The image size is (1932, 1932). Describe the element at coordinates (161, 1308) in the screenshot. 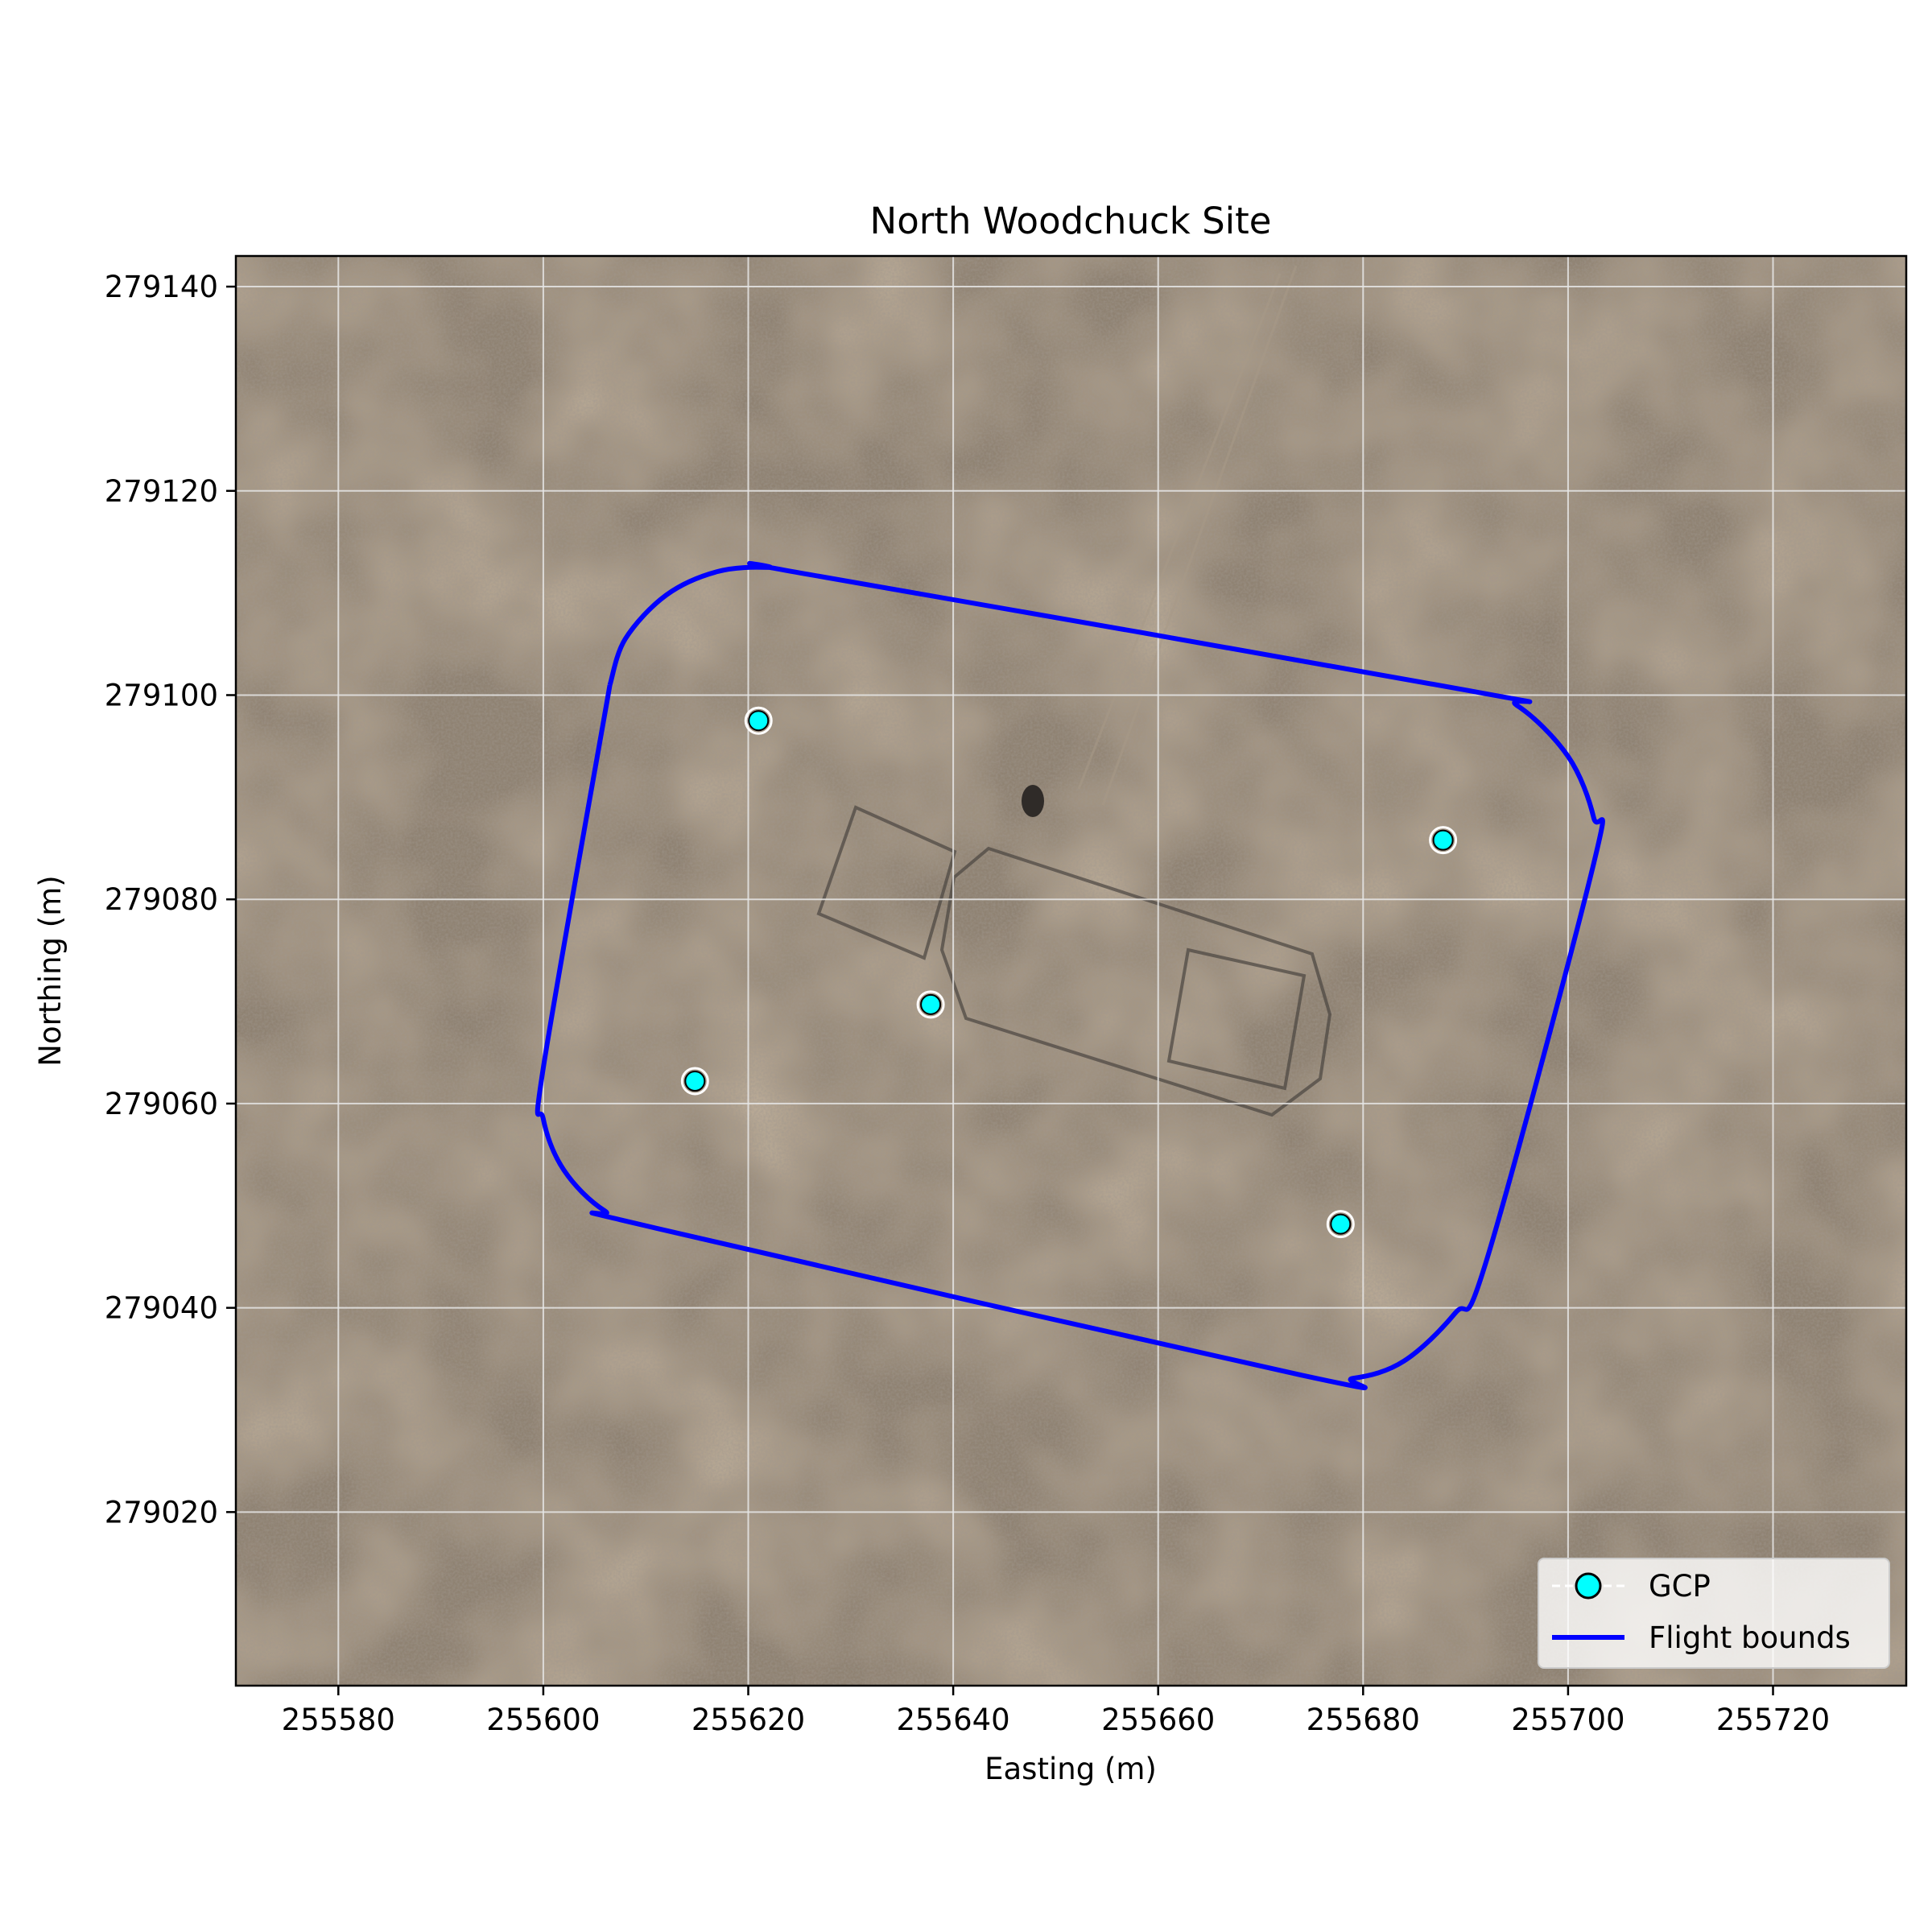

I see `y-tick-label: 279040` at that location.